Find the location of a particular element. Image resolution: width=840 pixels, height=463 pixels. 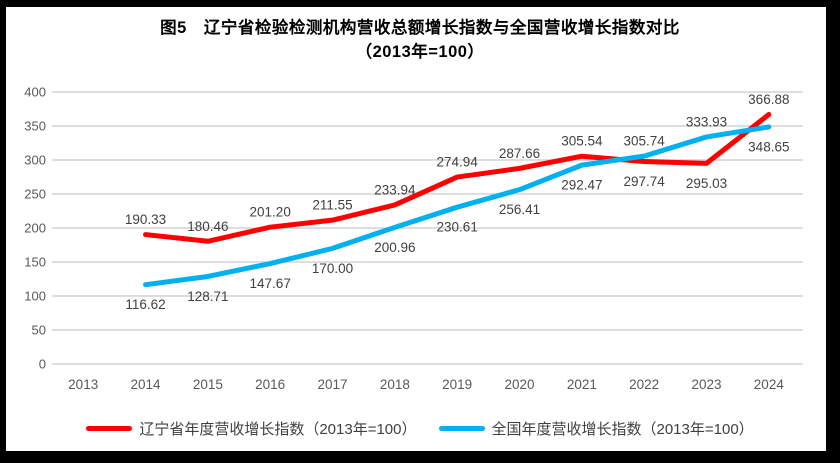

y-axis-tick-label: 200 is located at coordinates (35, 228).